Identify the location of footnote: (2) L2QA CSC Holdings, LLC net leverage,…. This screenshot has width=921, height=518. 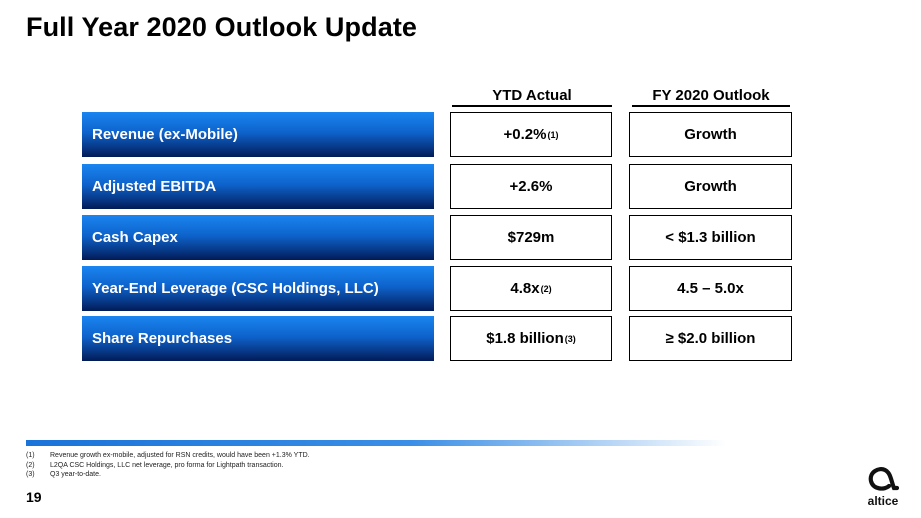
(168, 466).